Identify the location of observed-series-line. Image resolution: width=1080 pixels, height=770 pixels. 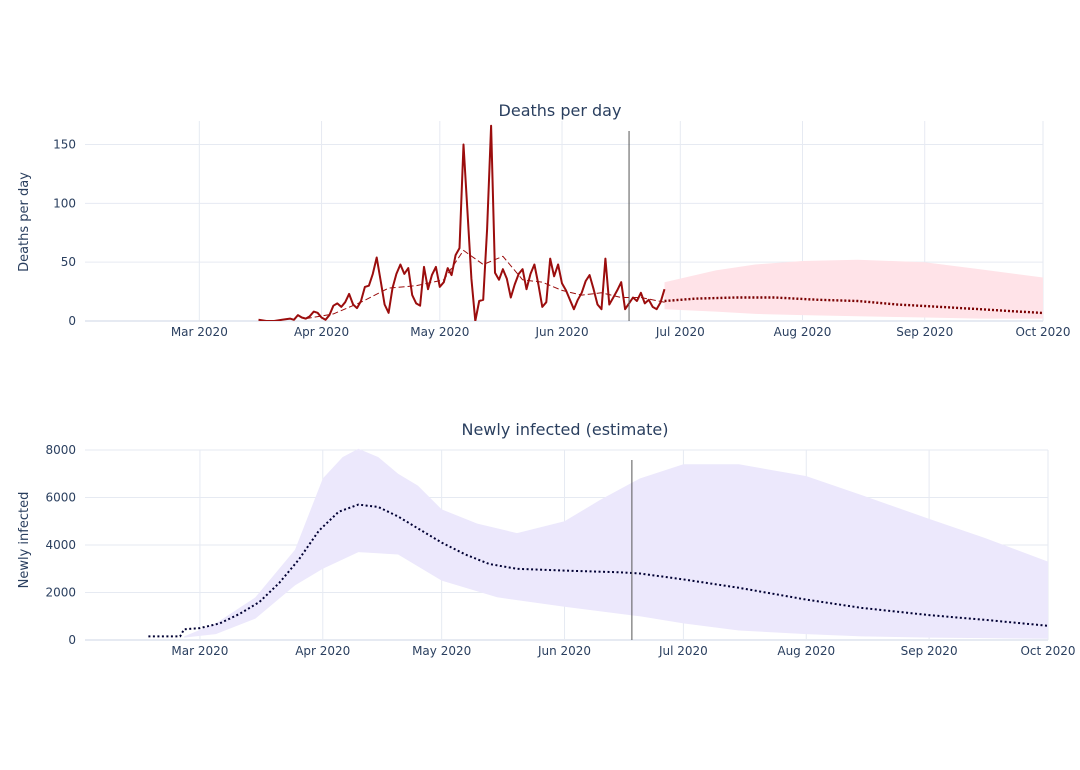
(462, 222).